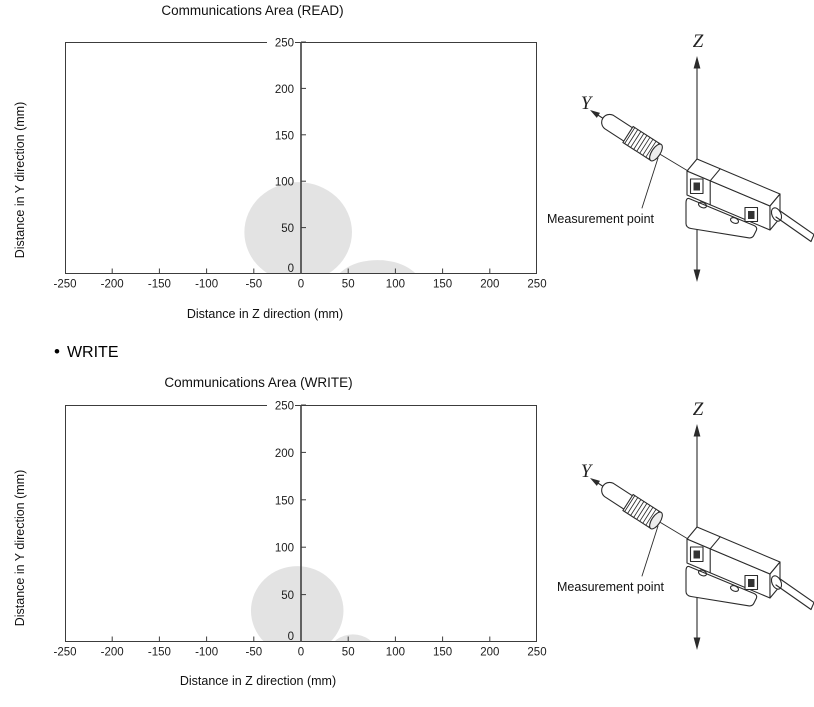  Describe the element at coordinates (20, 180) in the screenshot. I see `read-y-axis-label: Distance in Y direction (mm)` at that location.